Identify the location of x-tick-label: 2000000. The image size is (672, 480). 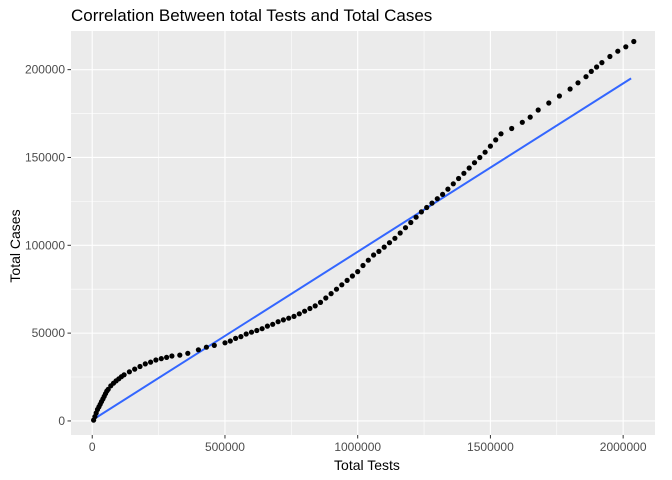
(623, 447).